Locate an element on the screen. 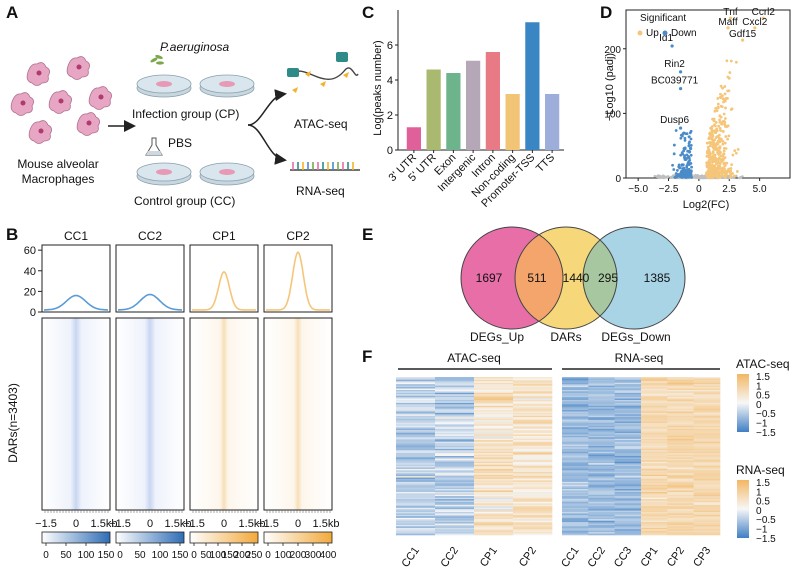 The image size is (799, 575). rna-heatmap-title: RNA-seq is located at coordinates (639, 358).